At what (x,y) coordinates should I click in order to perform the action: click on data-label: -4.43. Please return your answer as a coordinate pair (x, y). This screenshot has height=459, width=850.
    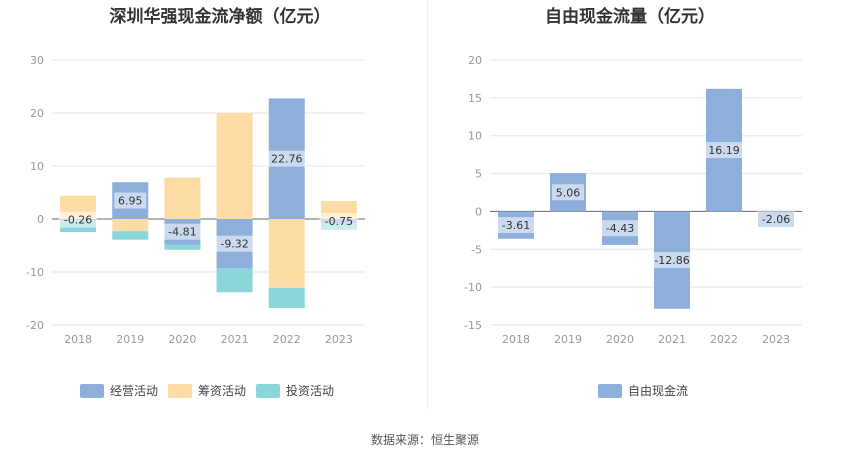
    Looking at the image, I should click on (620, 228).